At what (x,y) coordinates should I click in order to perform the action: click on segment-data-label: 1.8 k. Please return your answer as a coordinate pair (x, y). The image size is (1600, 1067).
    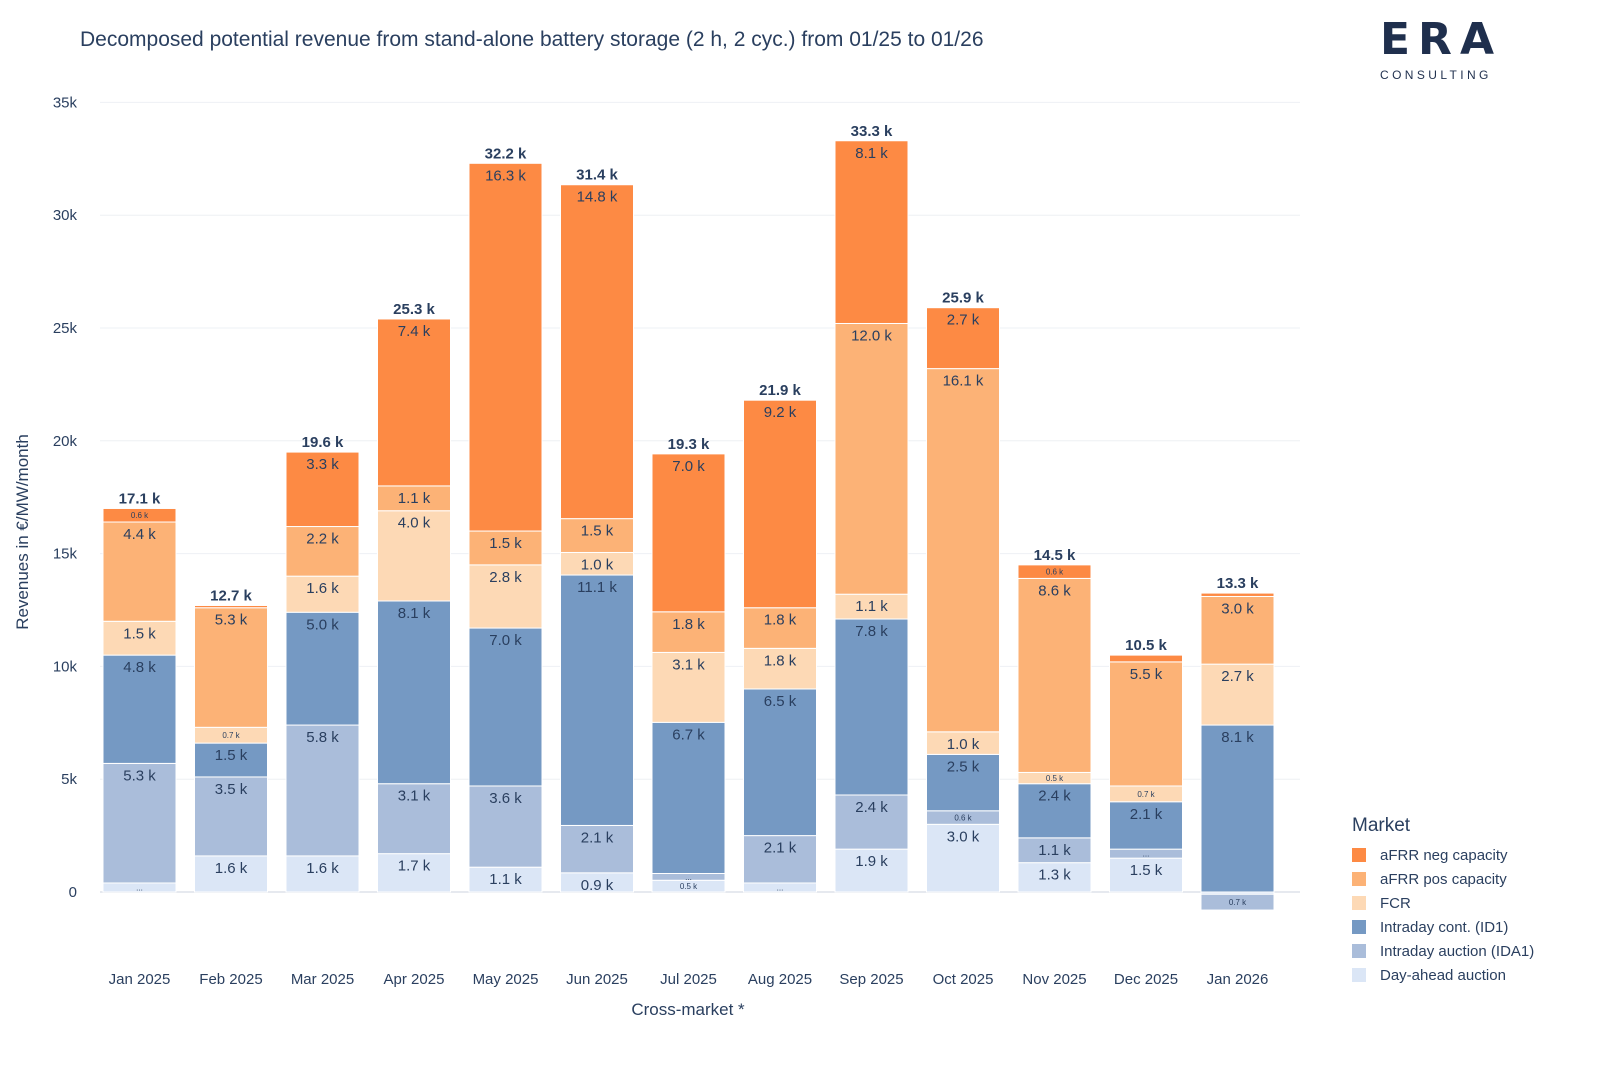
    Looking at the image, I should click on (780, 620).